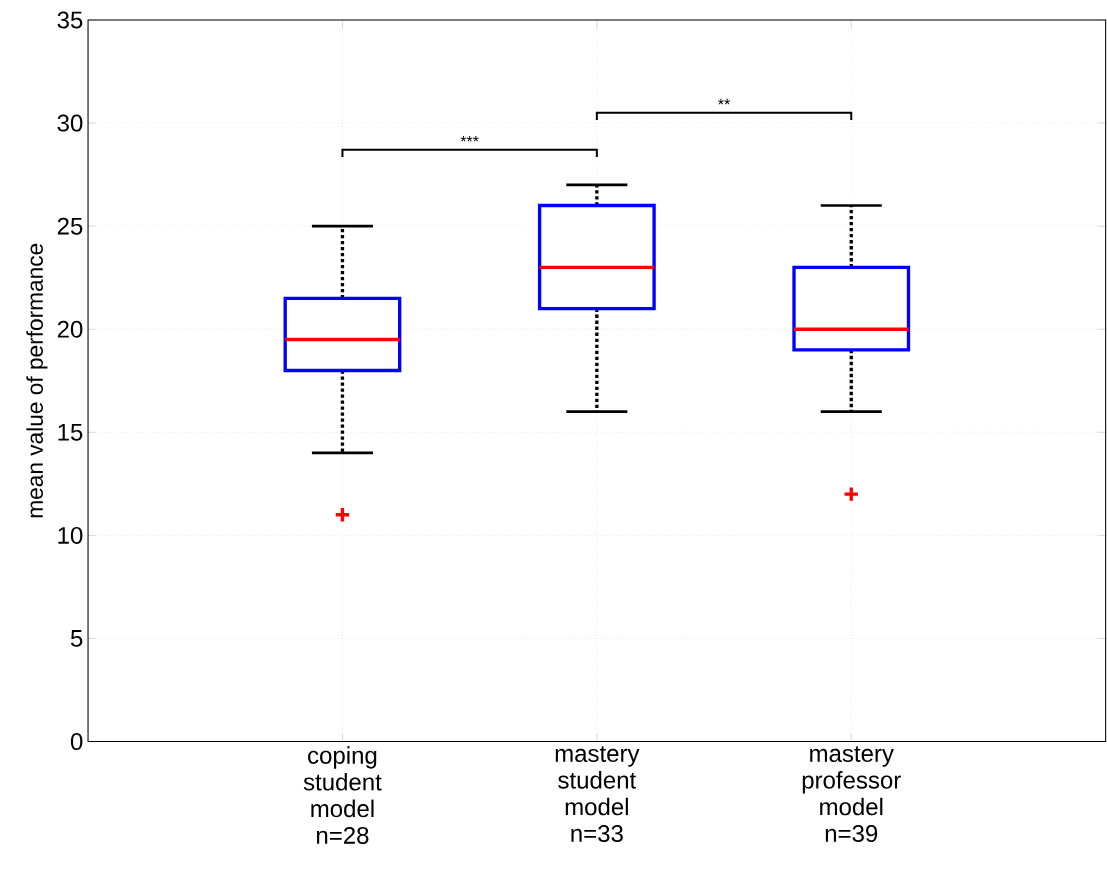 The image size is (1107, 870). Describe the element at coordinates (70, 226) in the screenshot. I see `y-tick-label: 25` at that location.